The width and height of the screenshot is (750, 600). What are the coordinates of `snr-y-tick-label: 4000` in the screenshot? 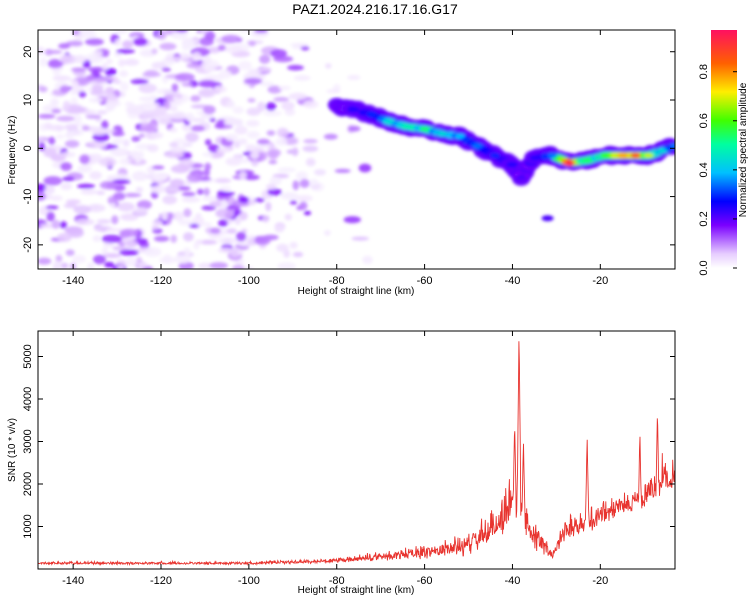 It's located at (28, 399).